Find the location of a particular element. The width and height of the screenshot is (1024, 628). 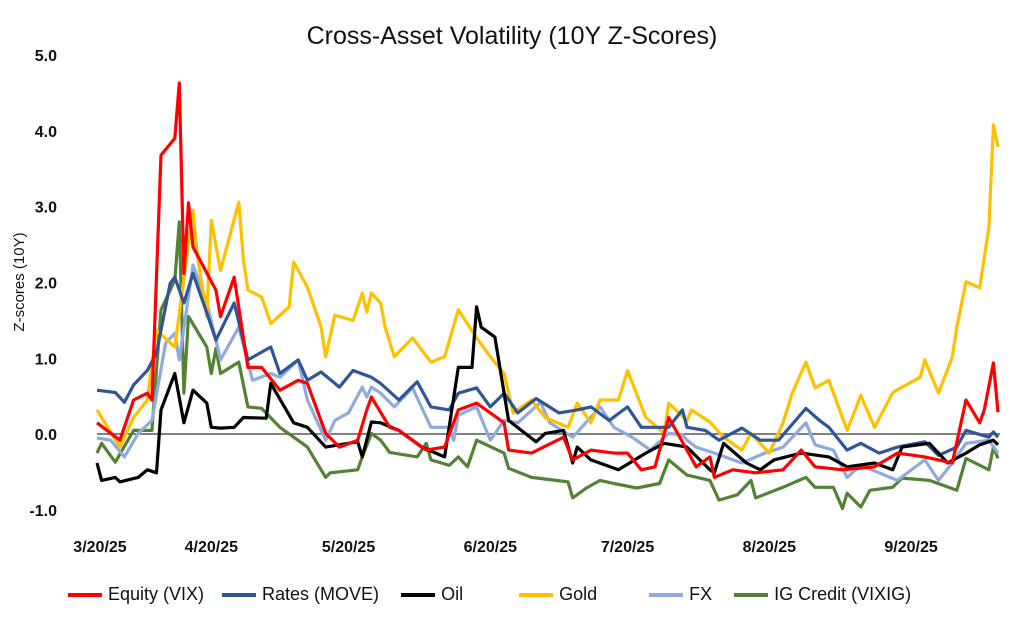

x-tick-label: 8/20/25 is located at coordinates (769, 547).